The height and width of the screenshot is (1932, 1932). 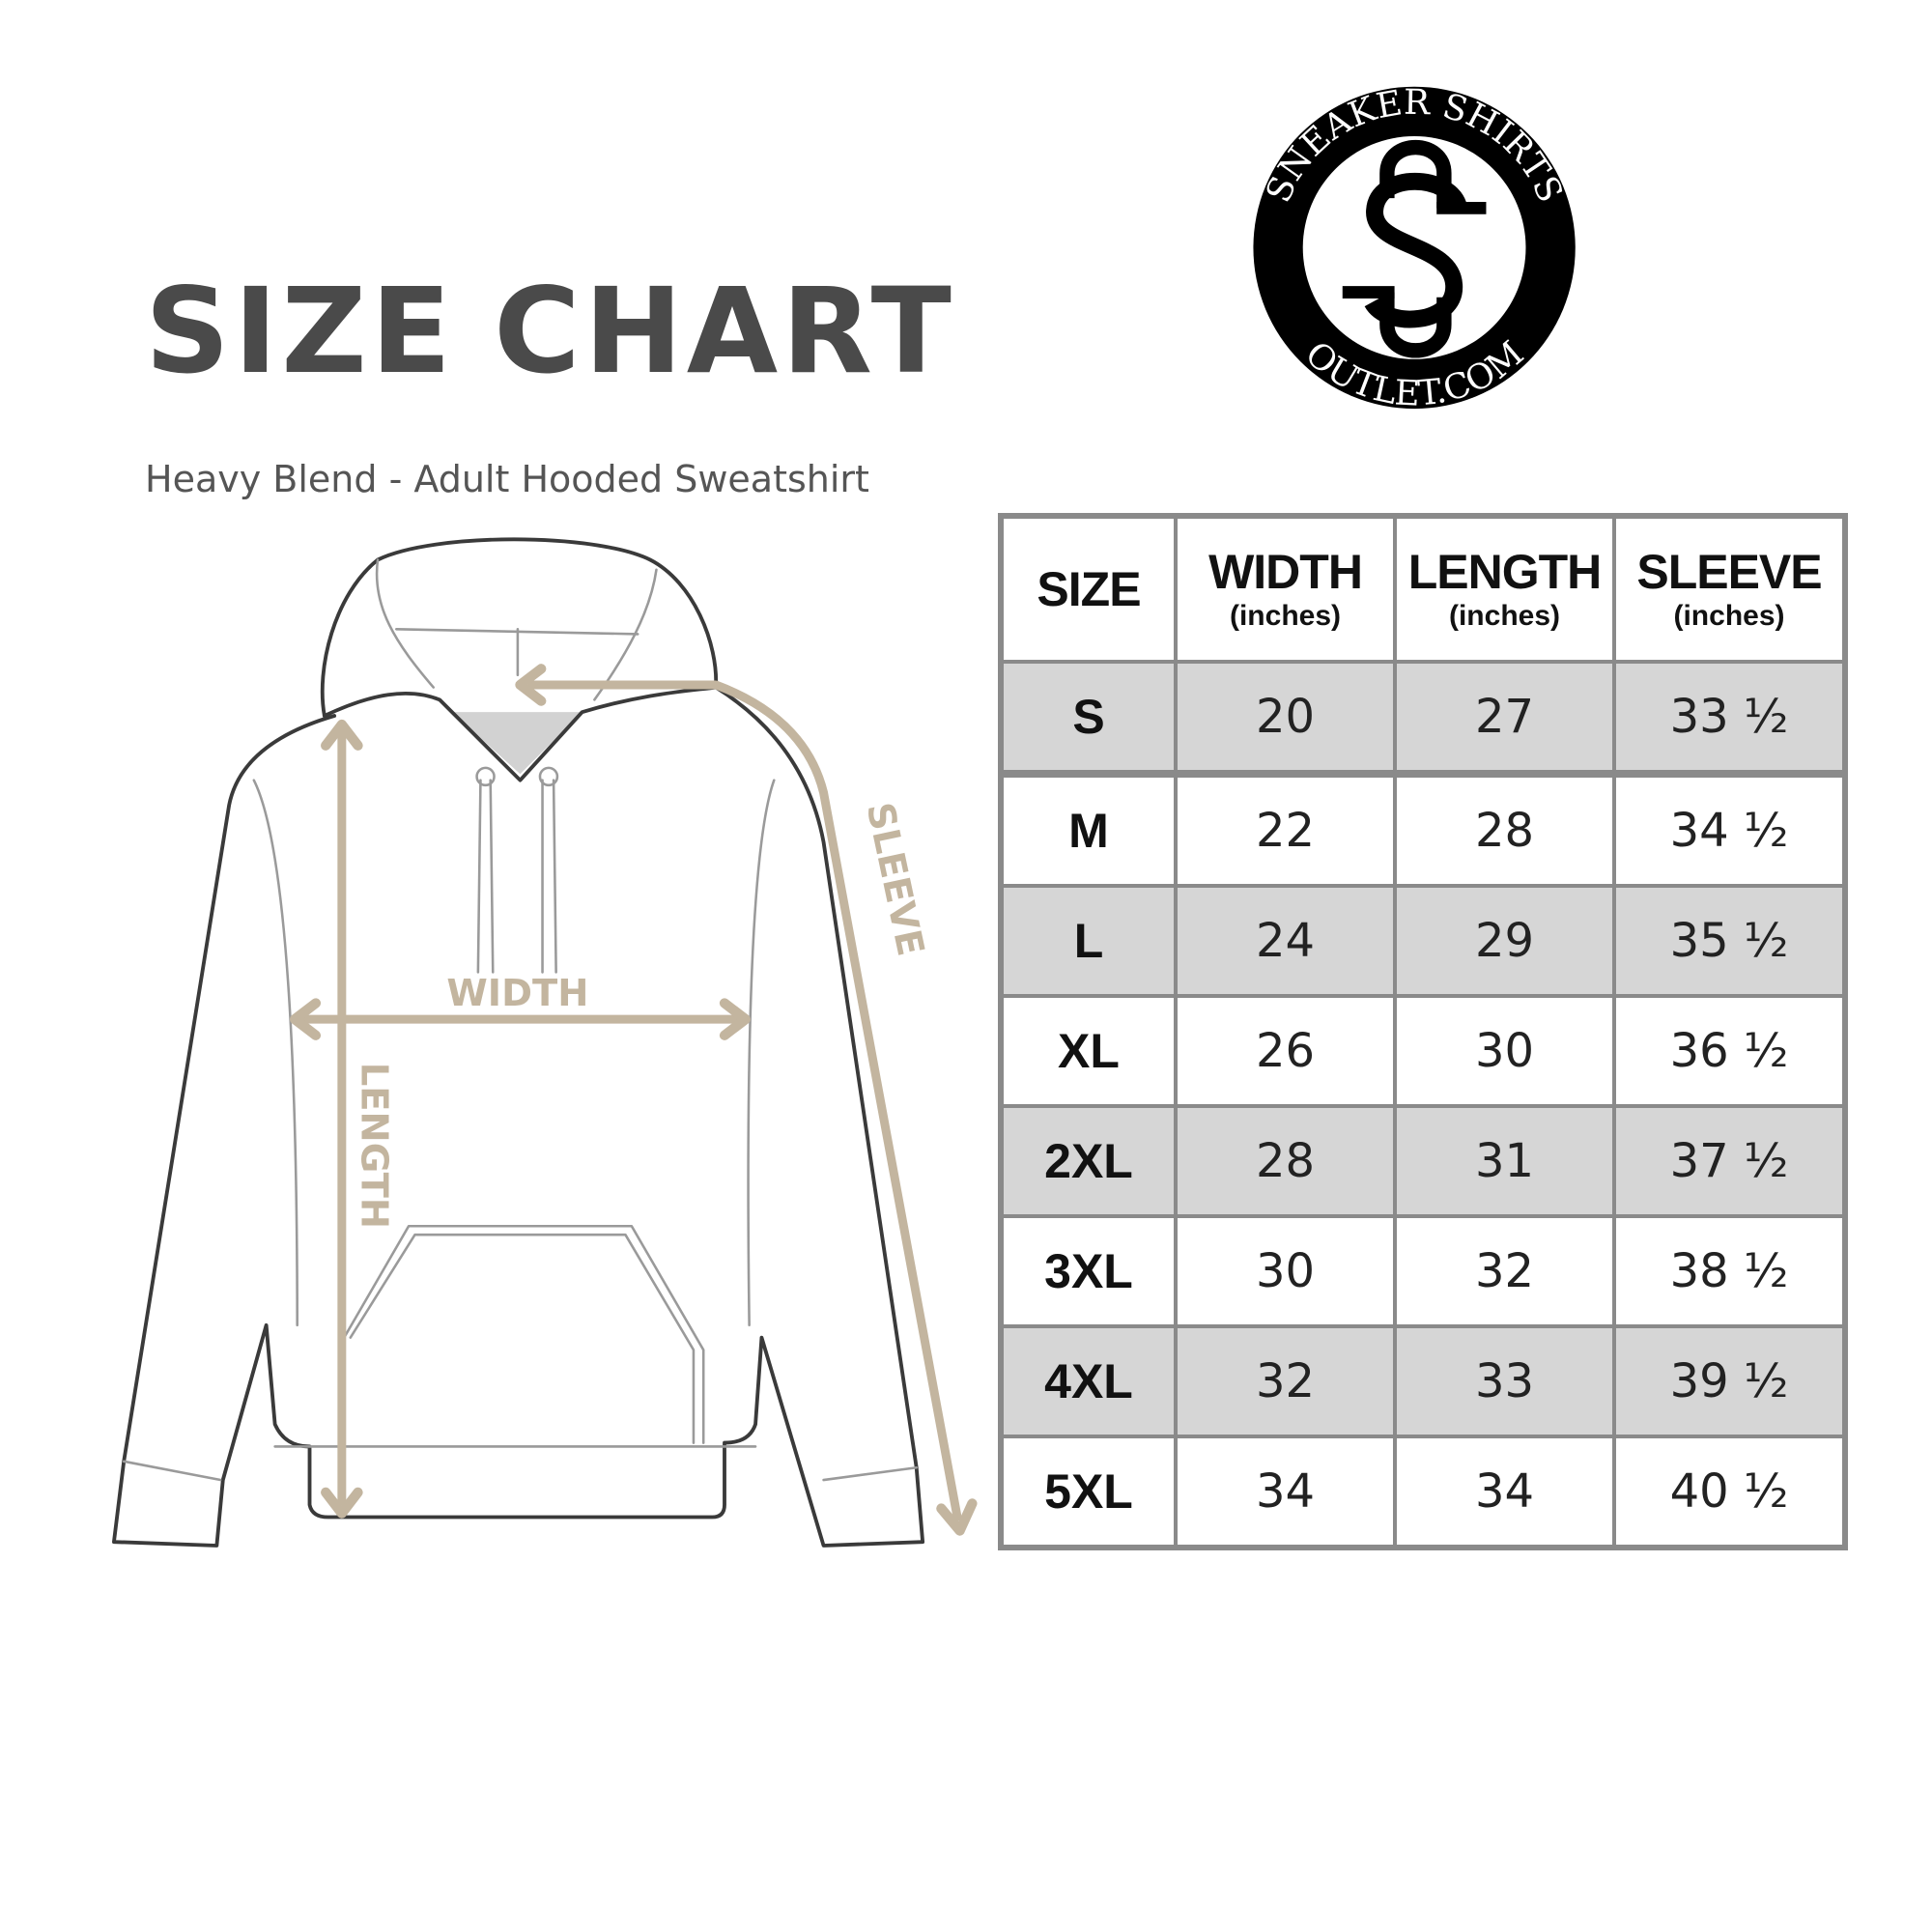 What do you see at coordinates (1729, 718) in the screenshot?
I see `measurement-cell: 33 ½` at bounding box center [1729, 718].